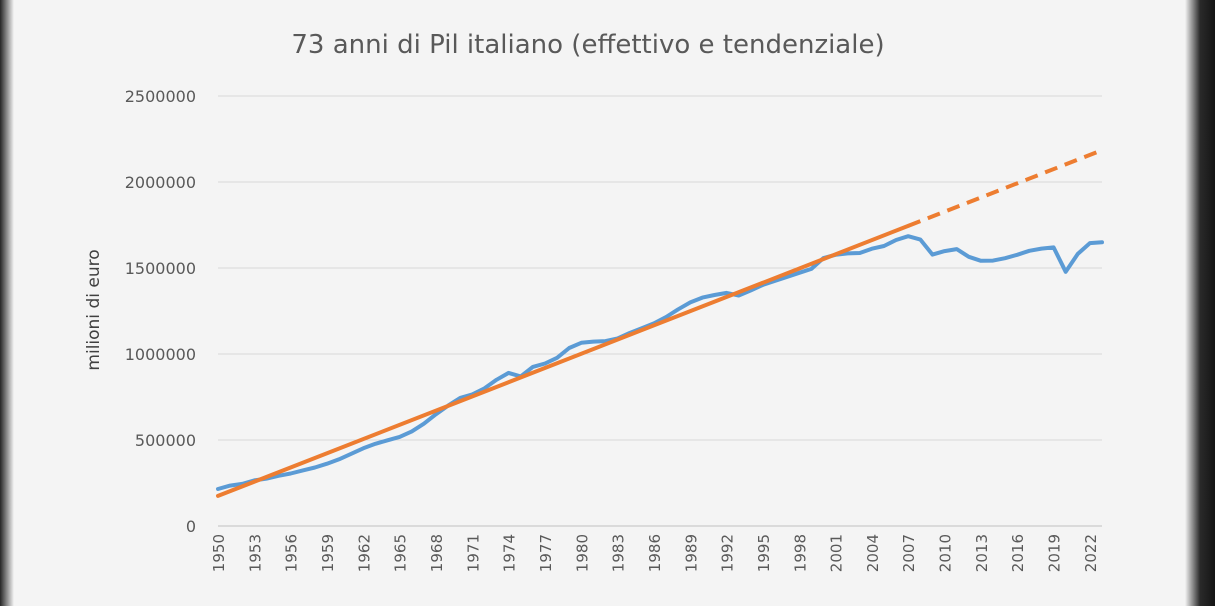 The width and height of the screenshot is (1215, 606). Describe the element at coordinates (946, 553) in the screenshot. I see `x-tick-label: 2010` at that location.